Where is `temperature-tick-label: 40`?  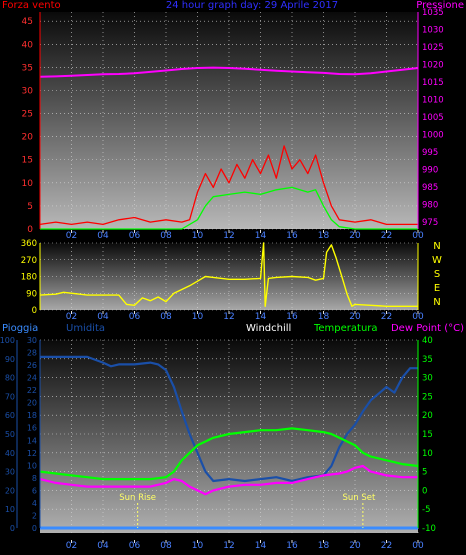 temperature-tick-label: 40 is located at coordinates (427, 341).